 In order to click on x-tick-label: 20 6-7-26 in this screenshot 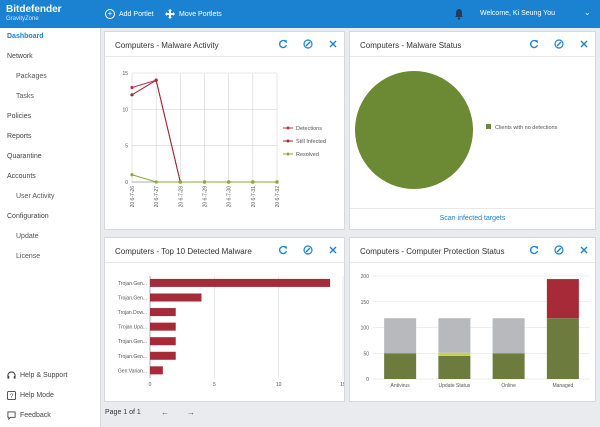, I will do `click(133, 197)`.